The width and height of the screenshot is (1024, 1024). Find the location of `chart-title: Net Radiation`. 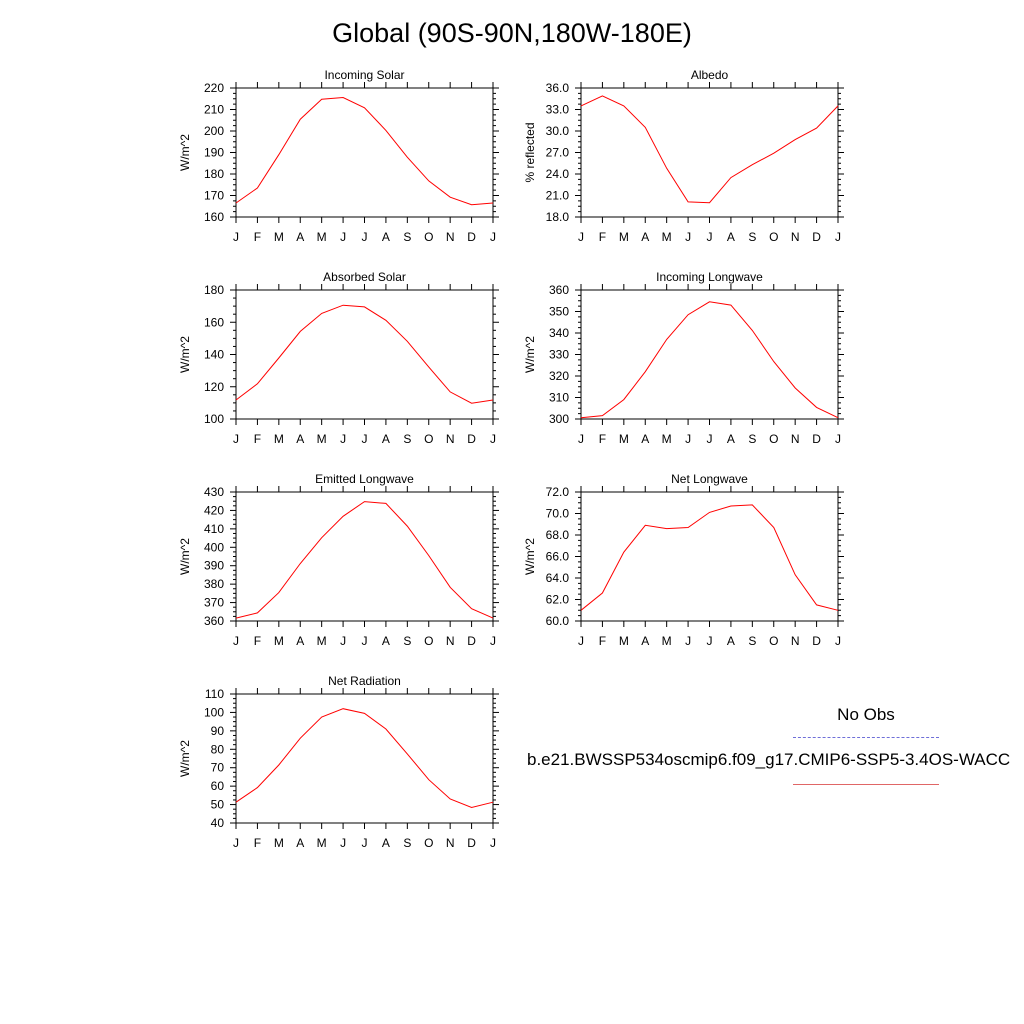

chart-title: Net Radiation is located at coordinates (364, 681).